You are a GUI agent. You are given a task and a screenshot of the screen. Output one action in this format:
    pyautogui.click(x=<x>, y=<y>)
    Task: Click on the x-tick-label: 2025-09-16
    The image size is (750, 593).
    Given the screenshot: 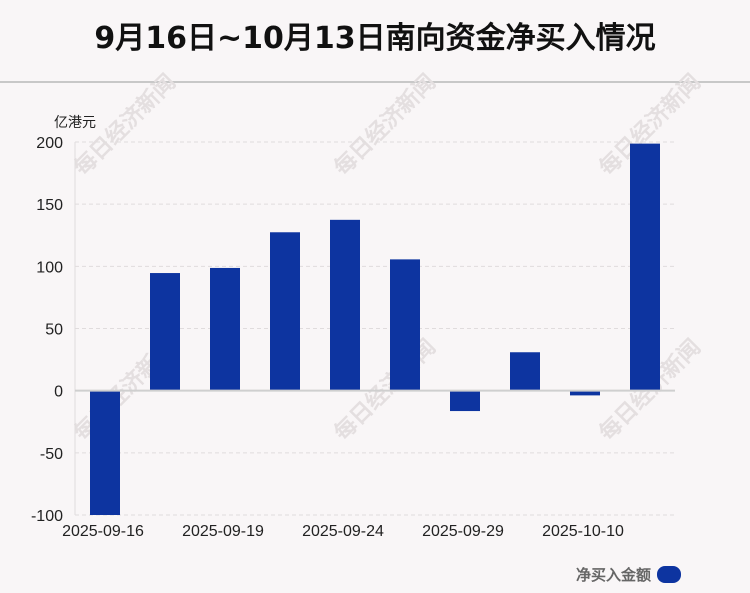 What is the action you would take?
    pyautogui.click(x=103, y=531)
    